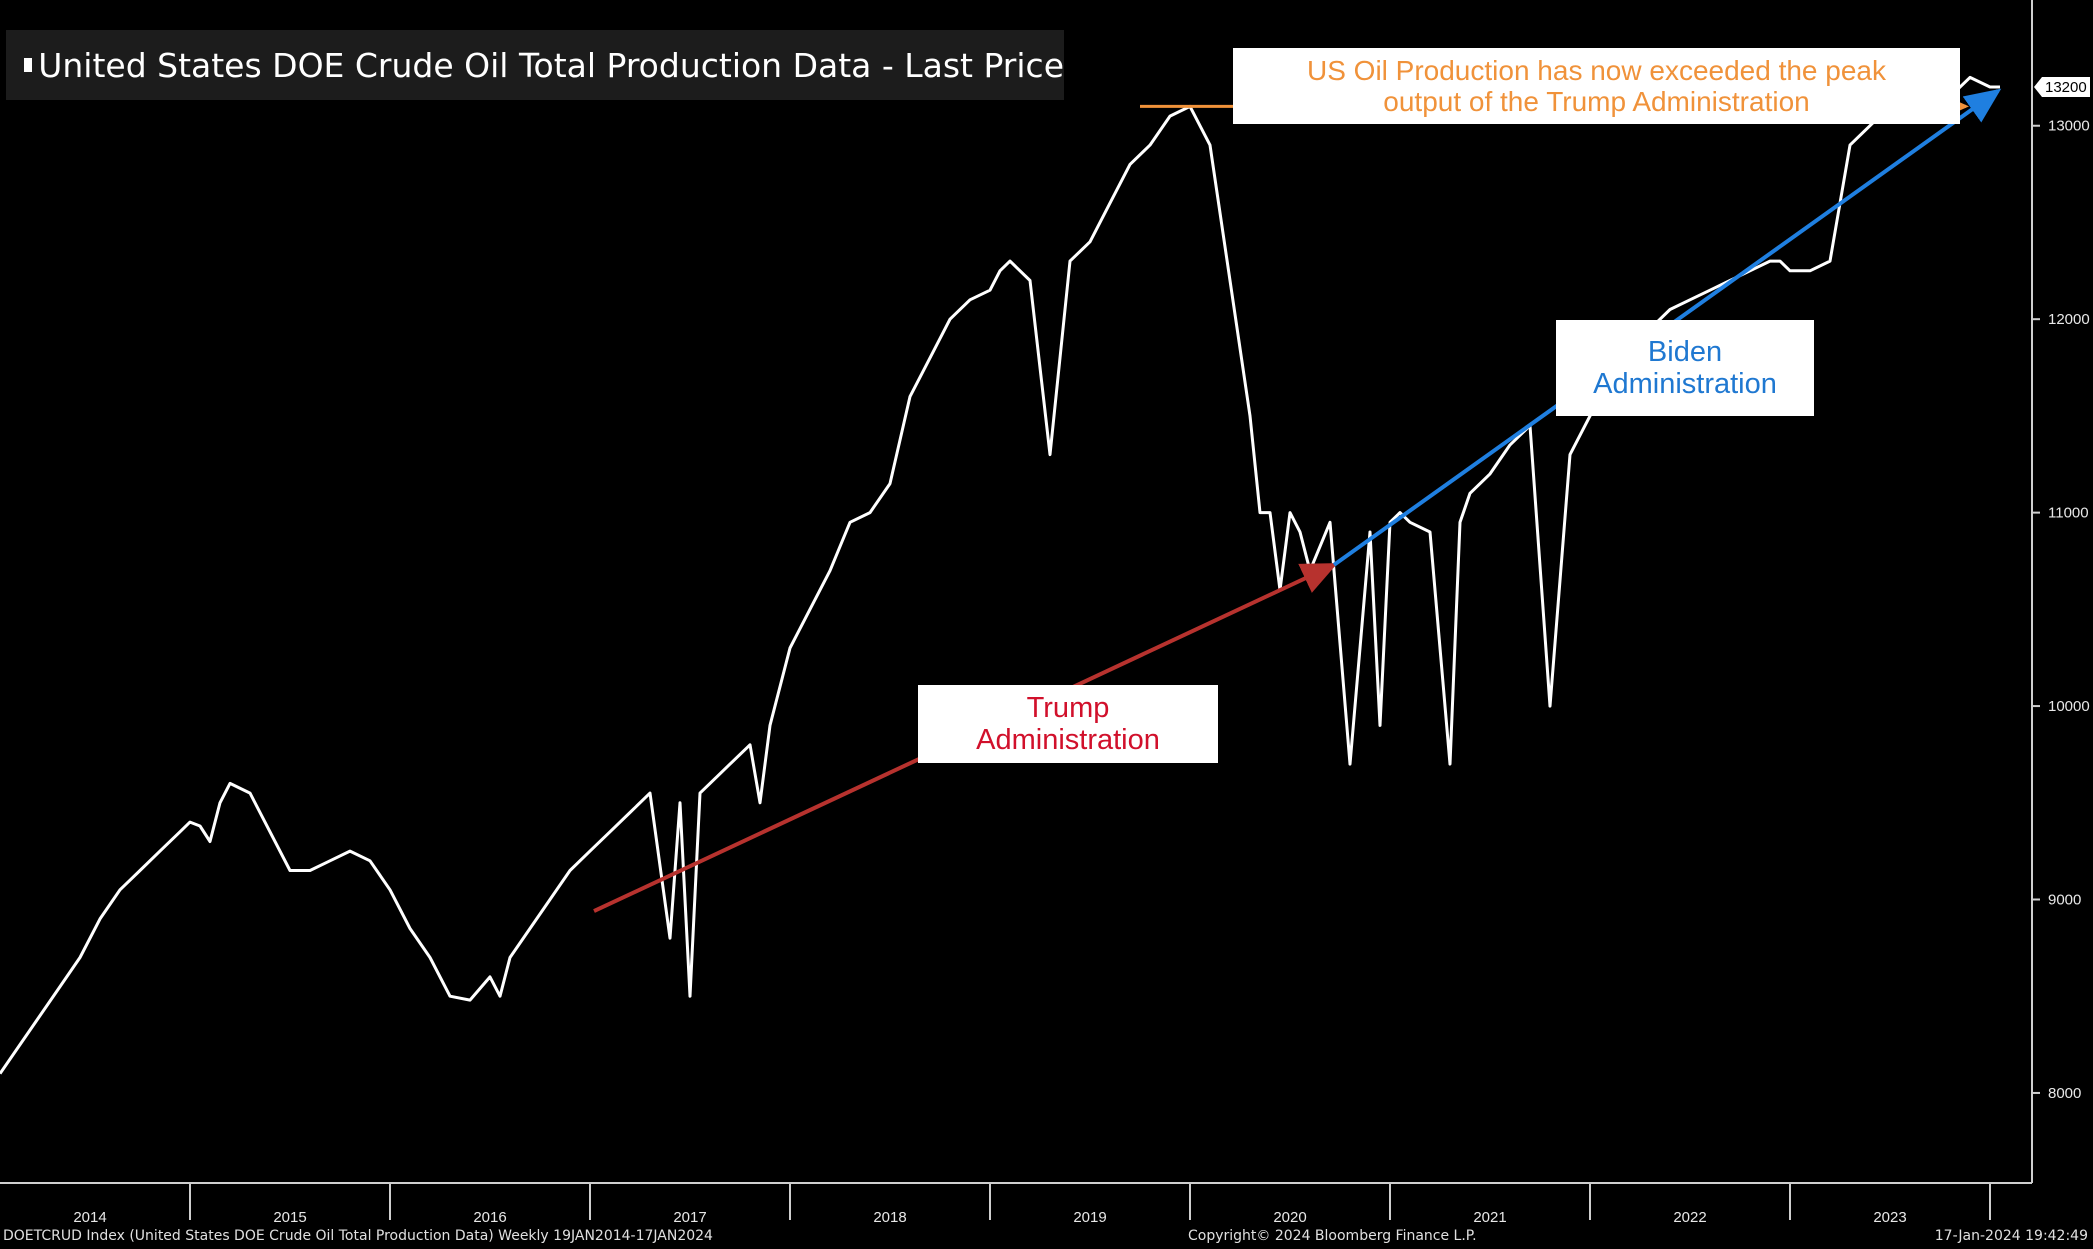  I want to click on biden-callout-line1: Biden, so click(1685, 351).